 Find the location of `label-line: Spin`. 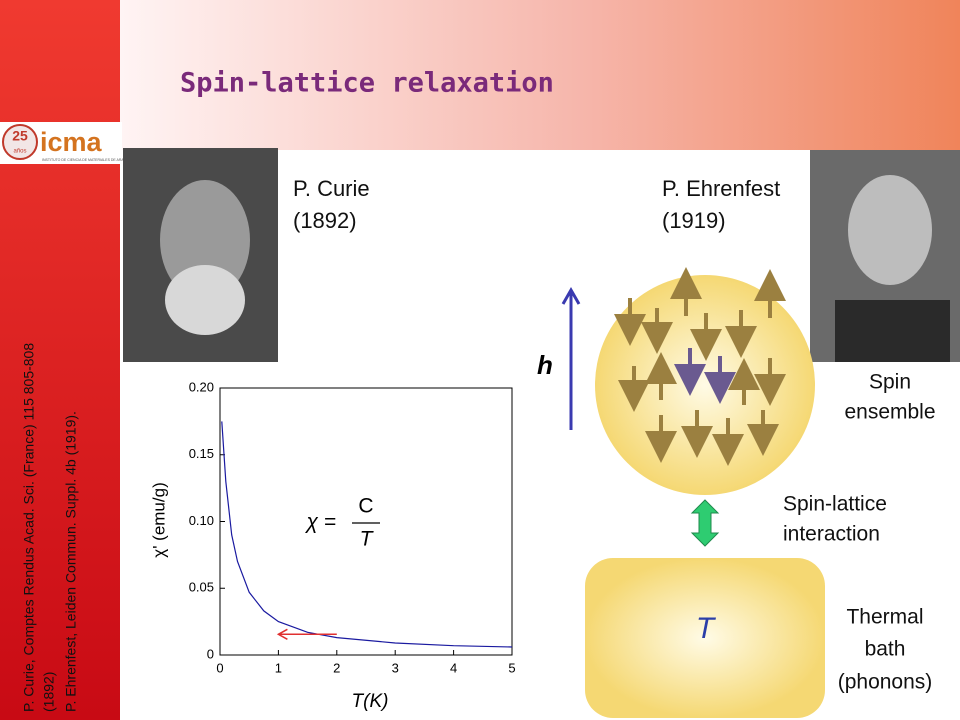

label-line: Spin is located at coordinates (890, 382).